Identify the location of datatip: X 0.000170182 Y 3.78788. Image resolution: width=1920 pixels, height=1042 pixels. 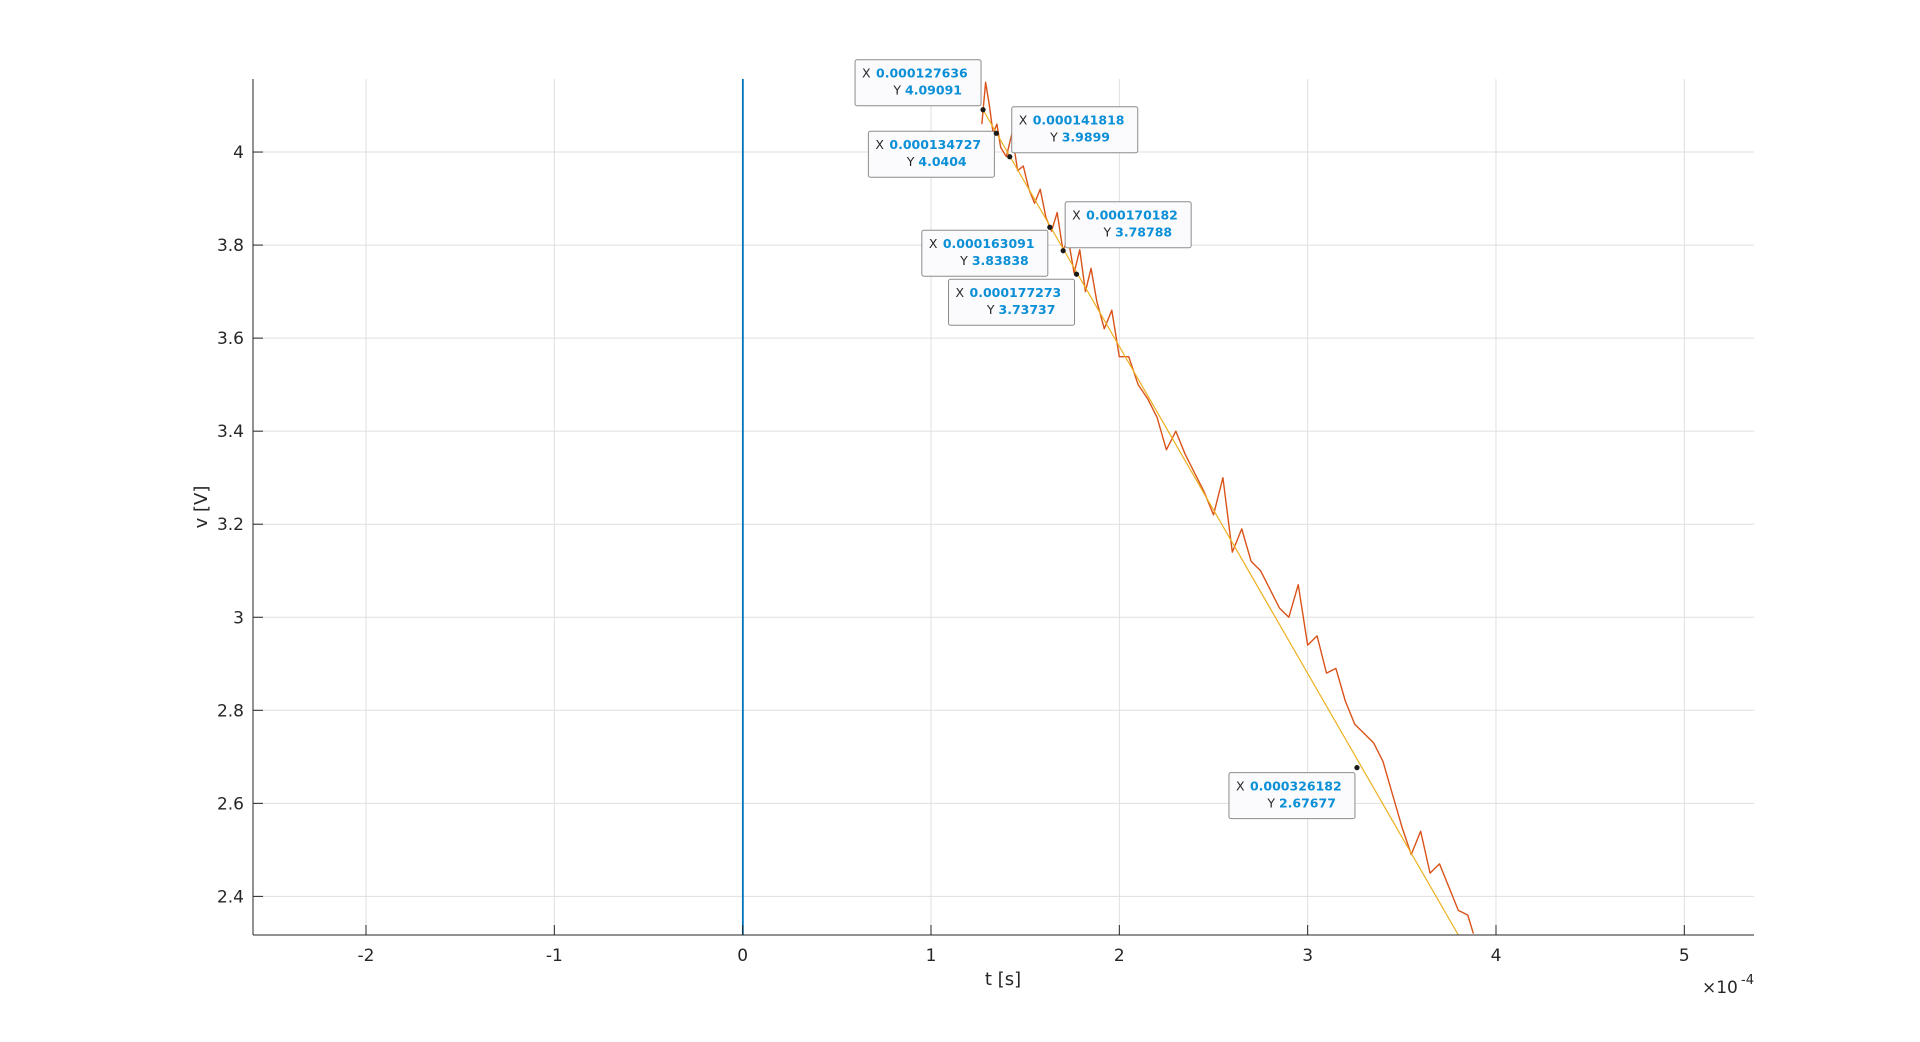
(1126, 227).